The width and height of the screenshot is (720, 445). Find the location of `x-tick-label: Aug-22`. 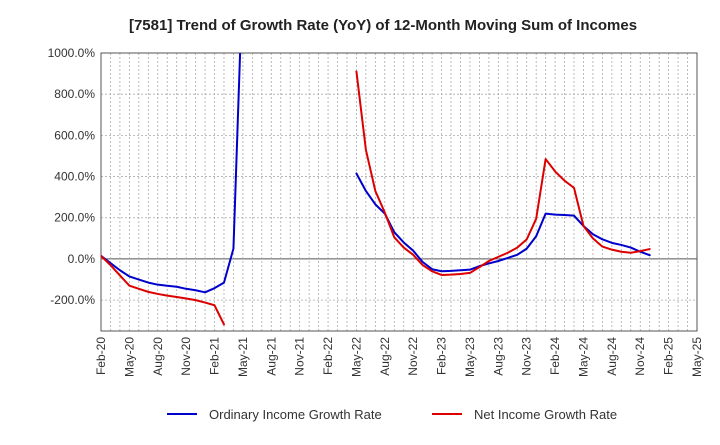

x-tick-label: Aug-22 is located at coordinates (385, 356).